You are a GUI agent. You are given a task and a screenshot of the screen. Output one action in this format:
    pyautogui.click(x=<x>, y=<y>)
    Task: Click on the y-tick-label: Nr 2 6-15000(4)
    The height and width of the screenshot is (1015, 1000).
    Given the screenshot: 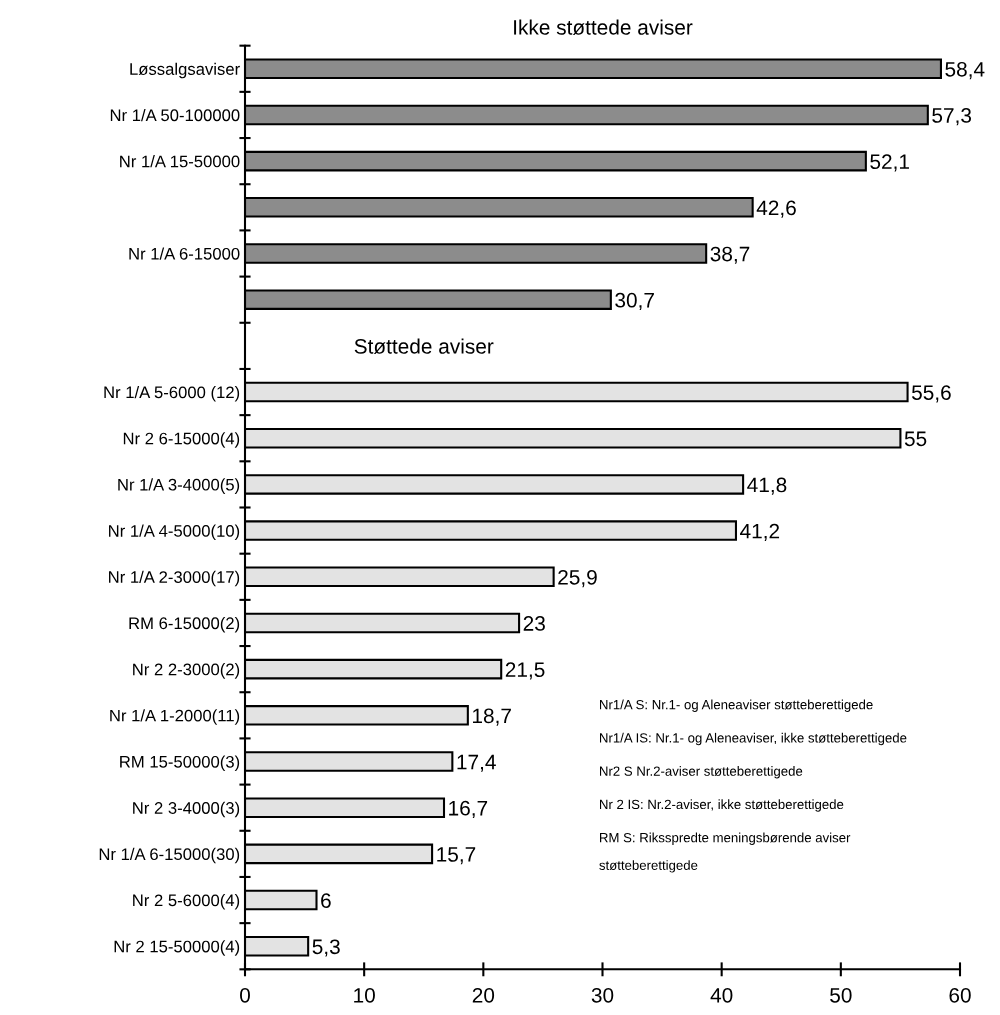 What is the action you would take?
    pyautogui.click(x=181, y=440)
    